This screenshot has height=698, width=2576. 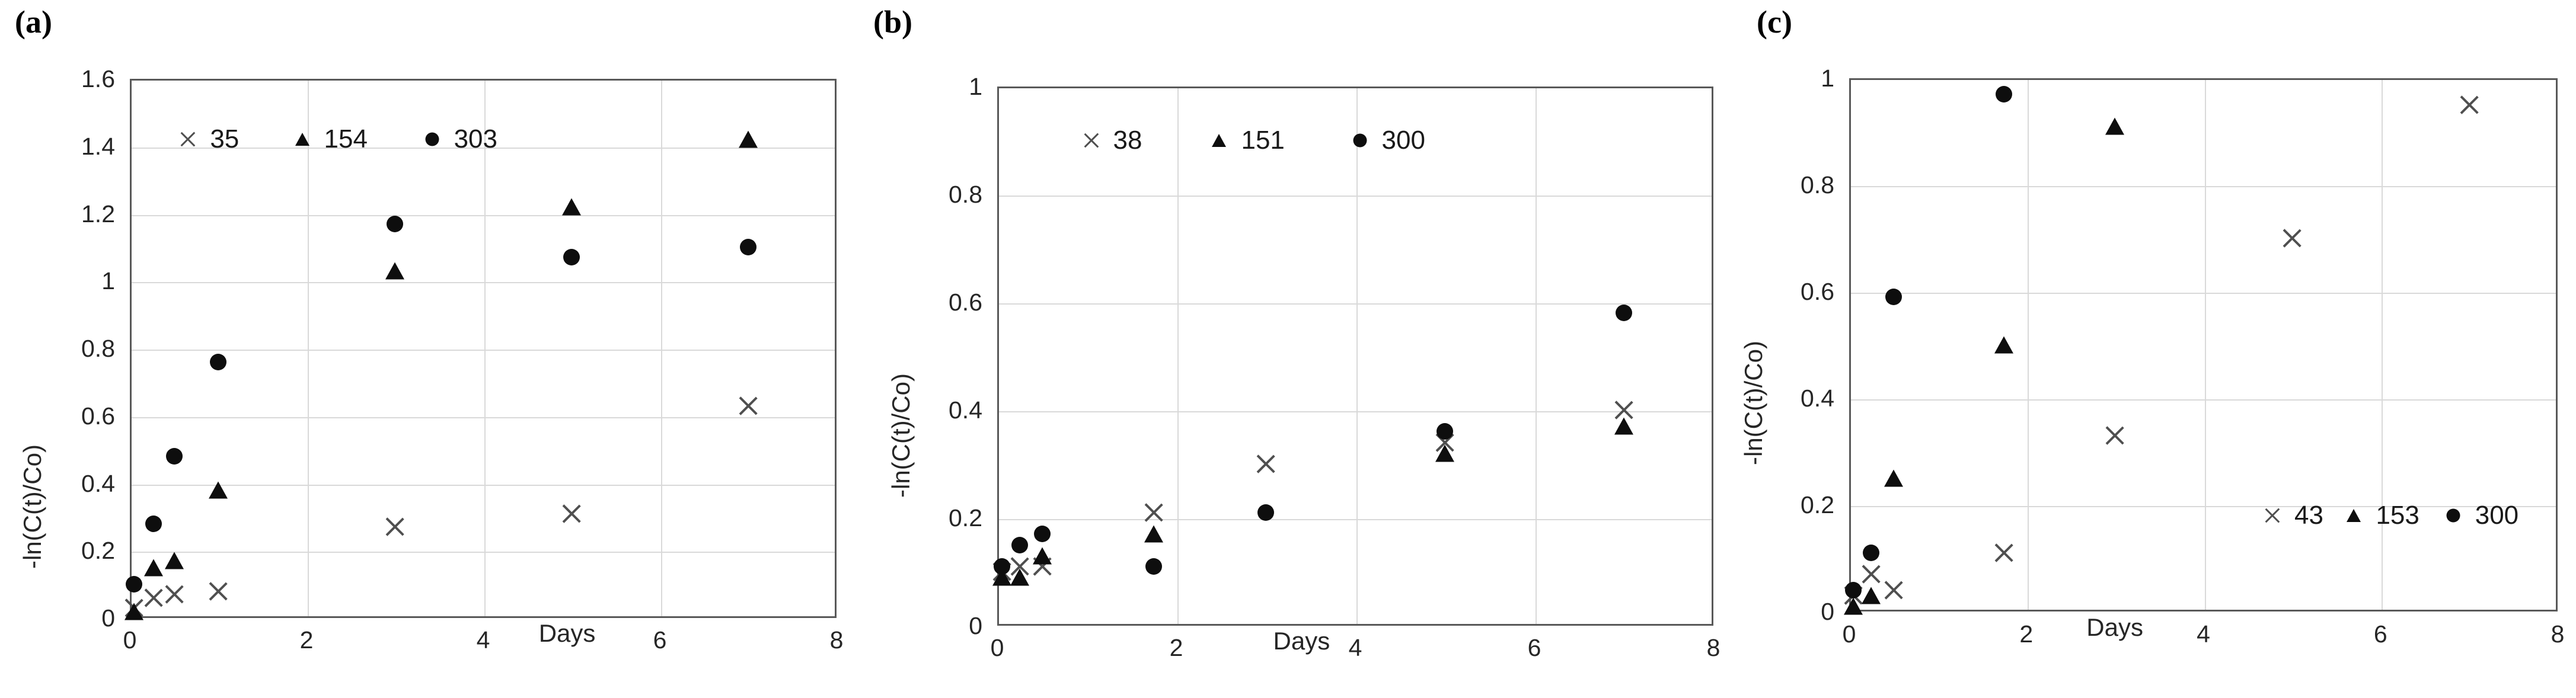 I want to click on x-tick-label: 0, so click(x=130, y=640).